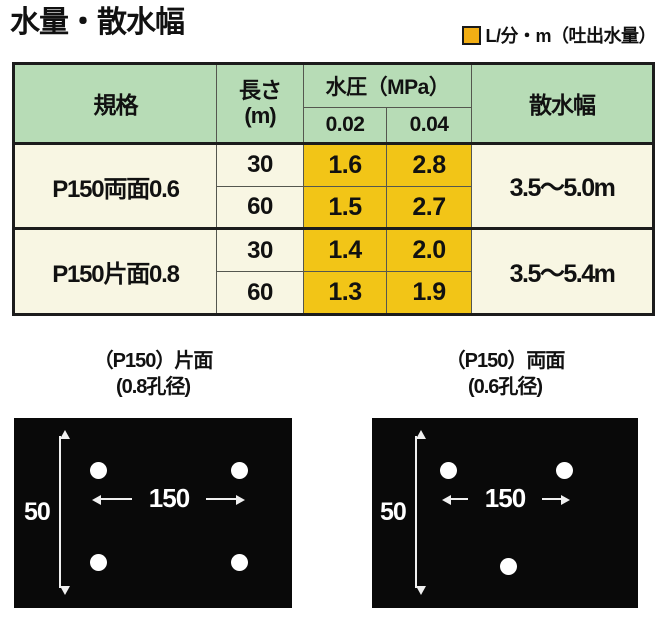  I want to click on table-row: 60 1.3 1.9, so click(334, 293).